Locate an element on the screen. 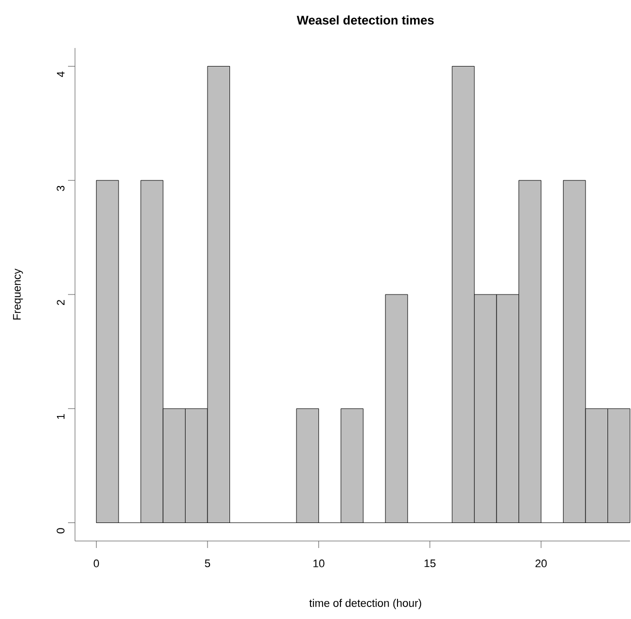 Image resolution: width=631 pixels, height=619 pixels. x-tick-label: 5 is located at coordinates (207, 564).